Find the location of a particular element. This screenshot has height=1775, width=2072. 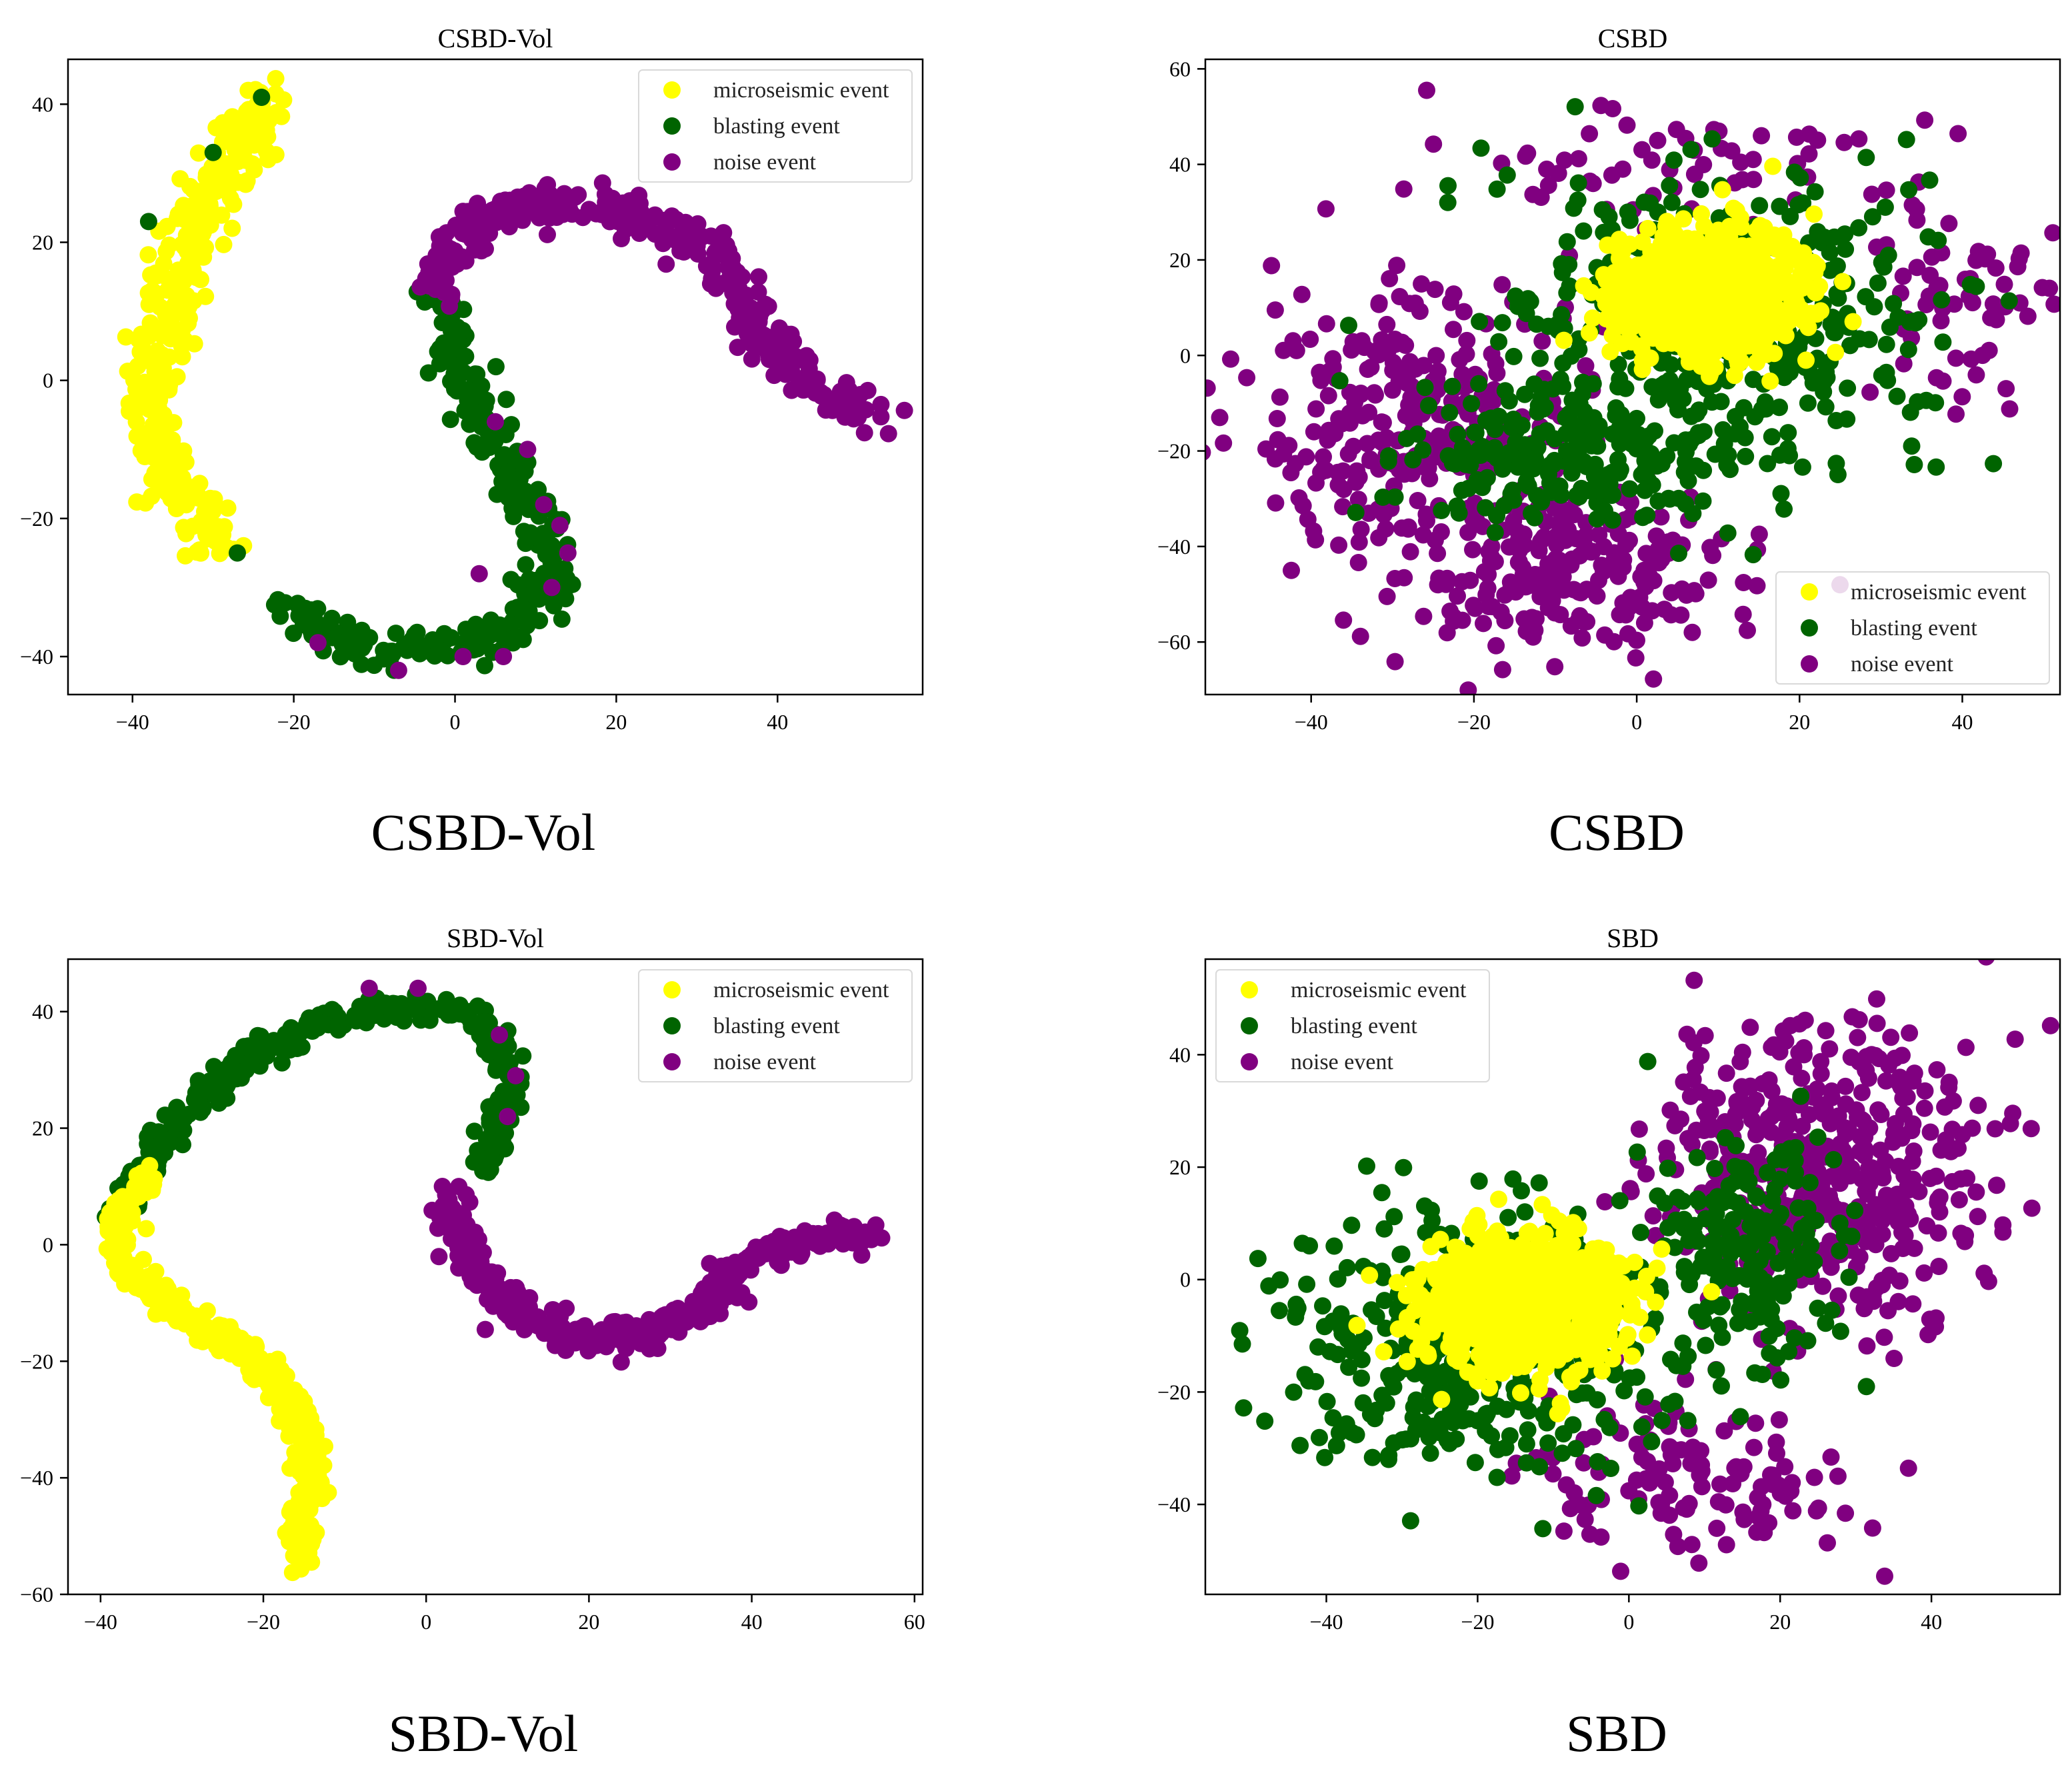

legend-box is located at coordinates (775, 126).